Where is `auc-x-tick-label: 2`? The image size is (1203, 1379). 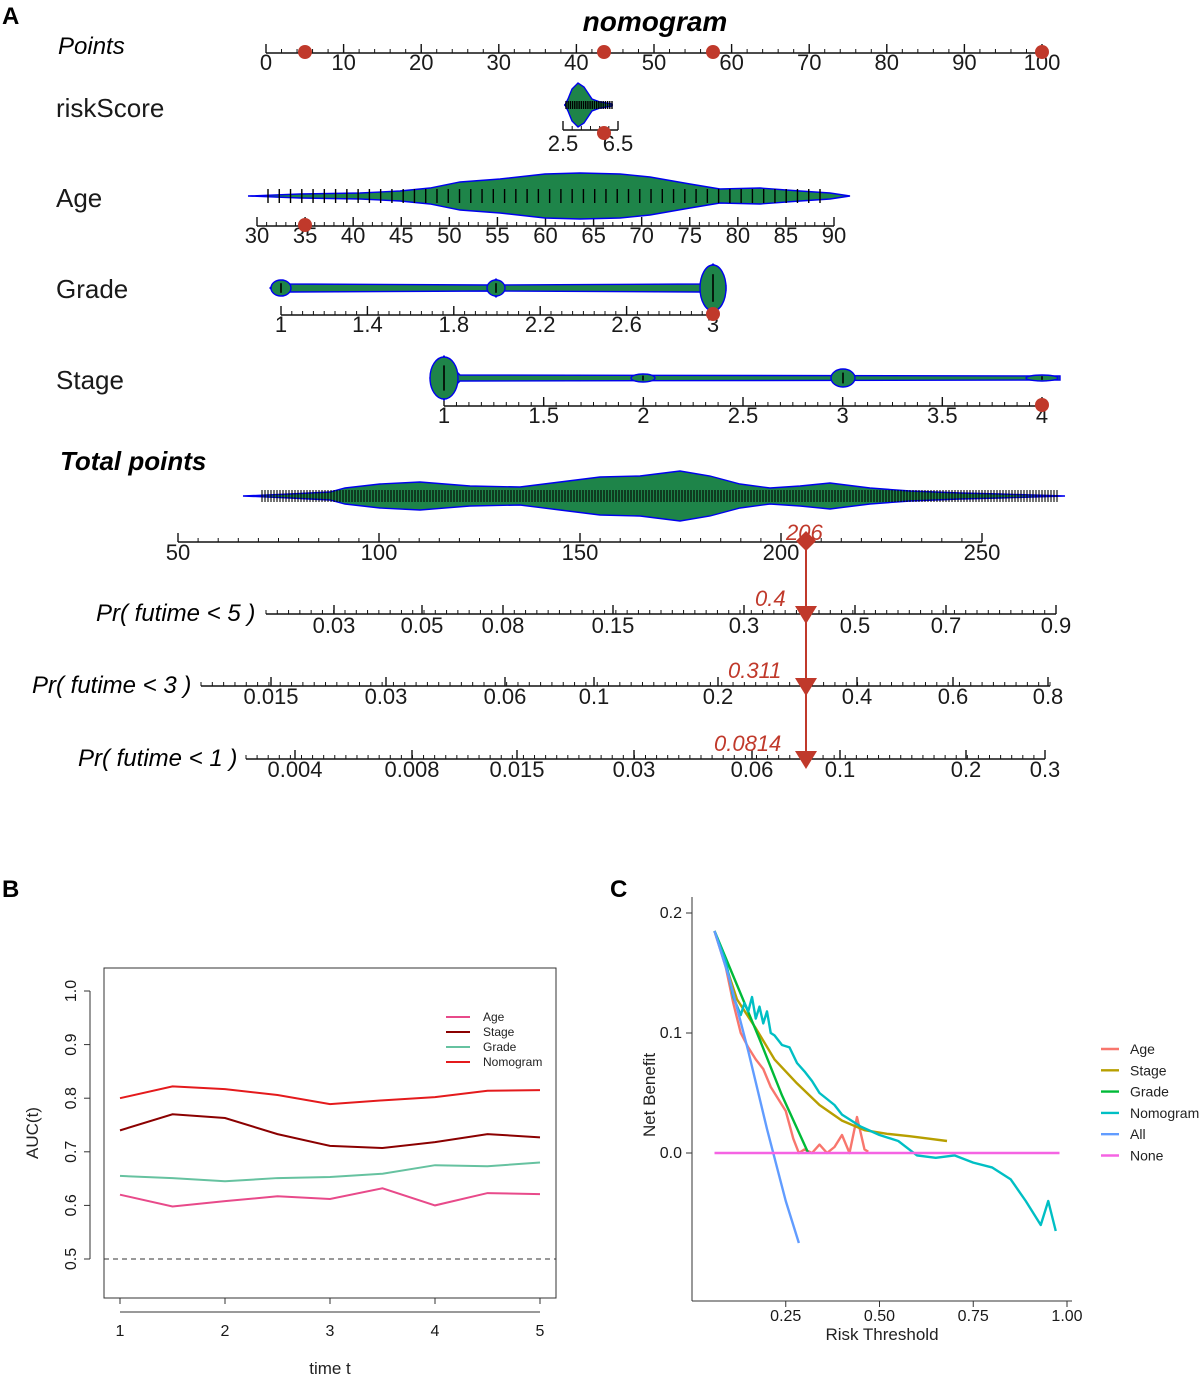
auc-x-tick-label: 2 is located at coordinates (225, 1331).